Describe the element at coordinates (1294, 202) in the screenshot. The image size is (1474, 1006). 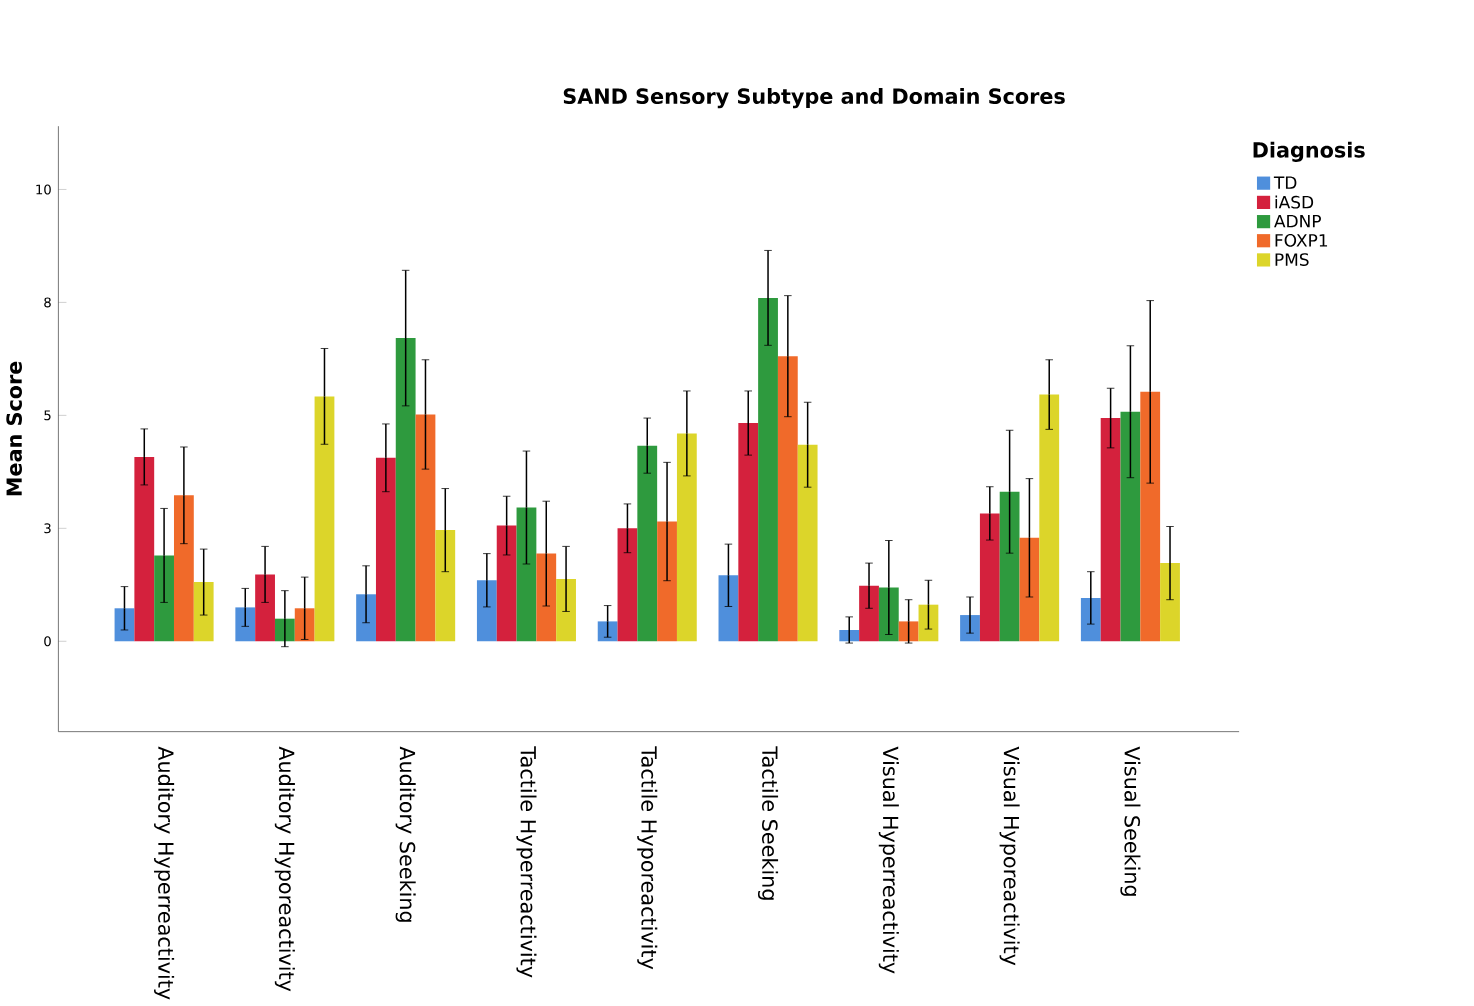
I see `legend-label: iASD` at that location.